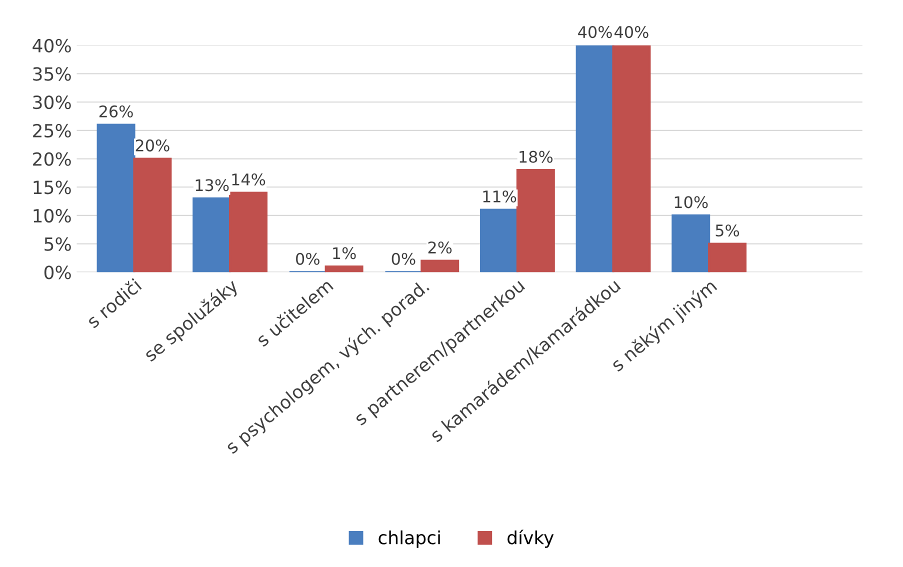 This screenshot has height=567, width=903. I want to click on y-tick-label: 10%, so click(52, 215).